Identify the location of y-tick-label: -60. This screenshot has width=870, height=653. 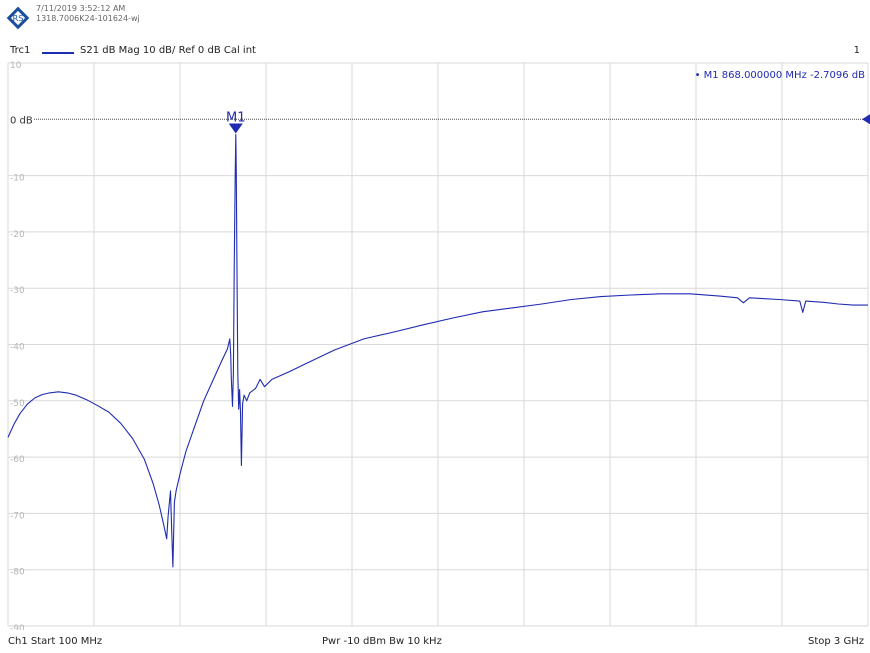
(17, 460).